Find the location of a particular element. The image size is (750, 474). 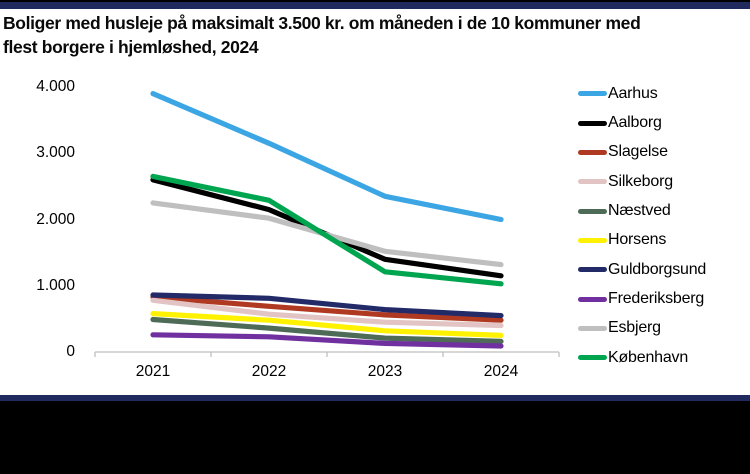

series-line-slagelse is located at coordinates (327, 308).